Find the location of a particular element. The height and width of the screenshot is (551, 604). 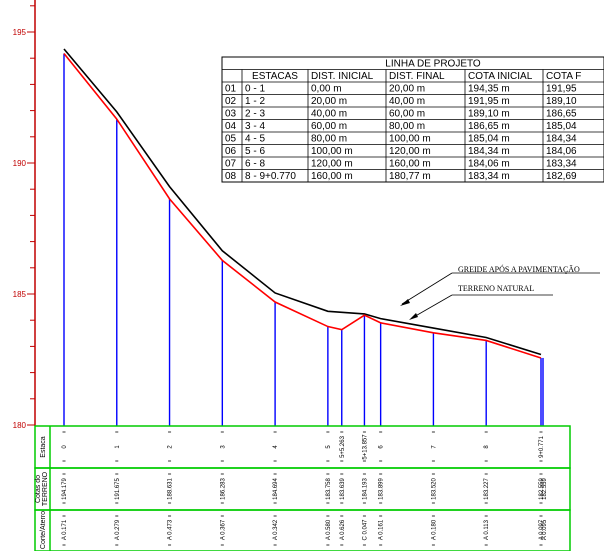

station-cut-fill-value: A 0.113 is located at coordinates (487, 529).